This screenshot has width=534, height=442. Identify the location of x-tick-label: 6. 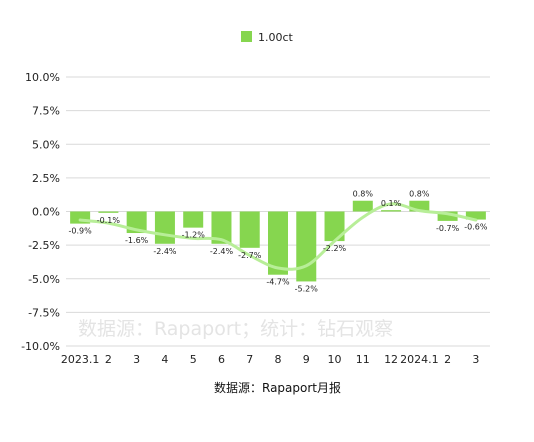
(221, 359).